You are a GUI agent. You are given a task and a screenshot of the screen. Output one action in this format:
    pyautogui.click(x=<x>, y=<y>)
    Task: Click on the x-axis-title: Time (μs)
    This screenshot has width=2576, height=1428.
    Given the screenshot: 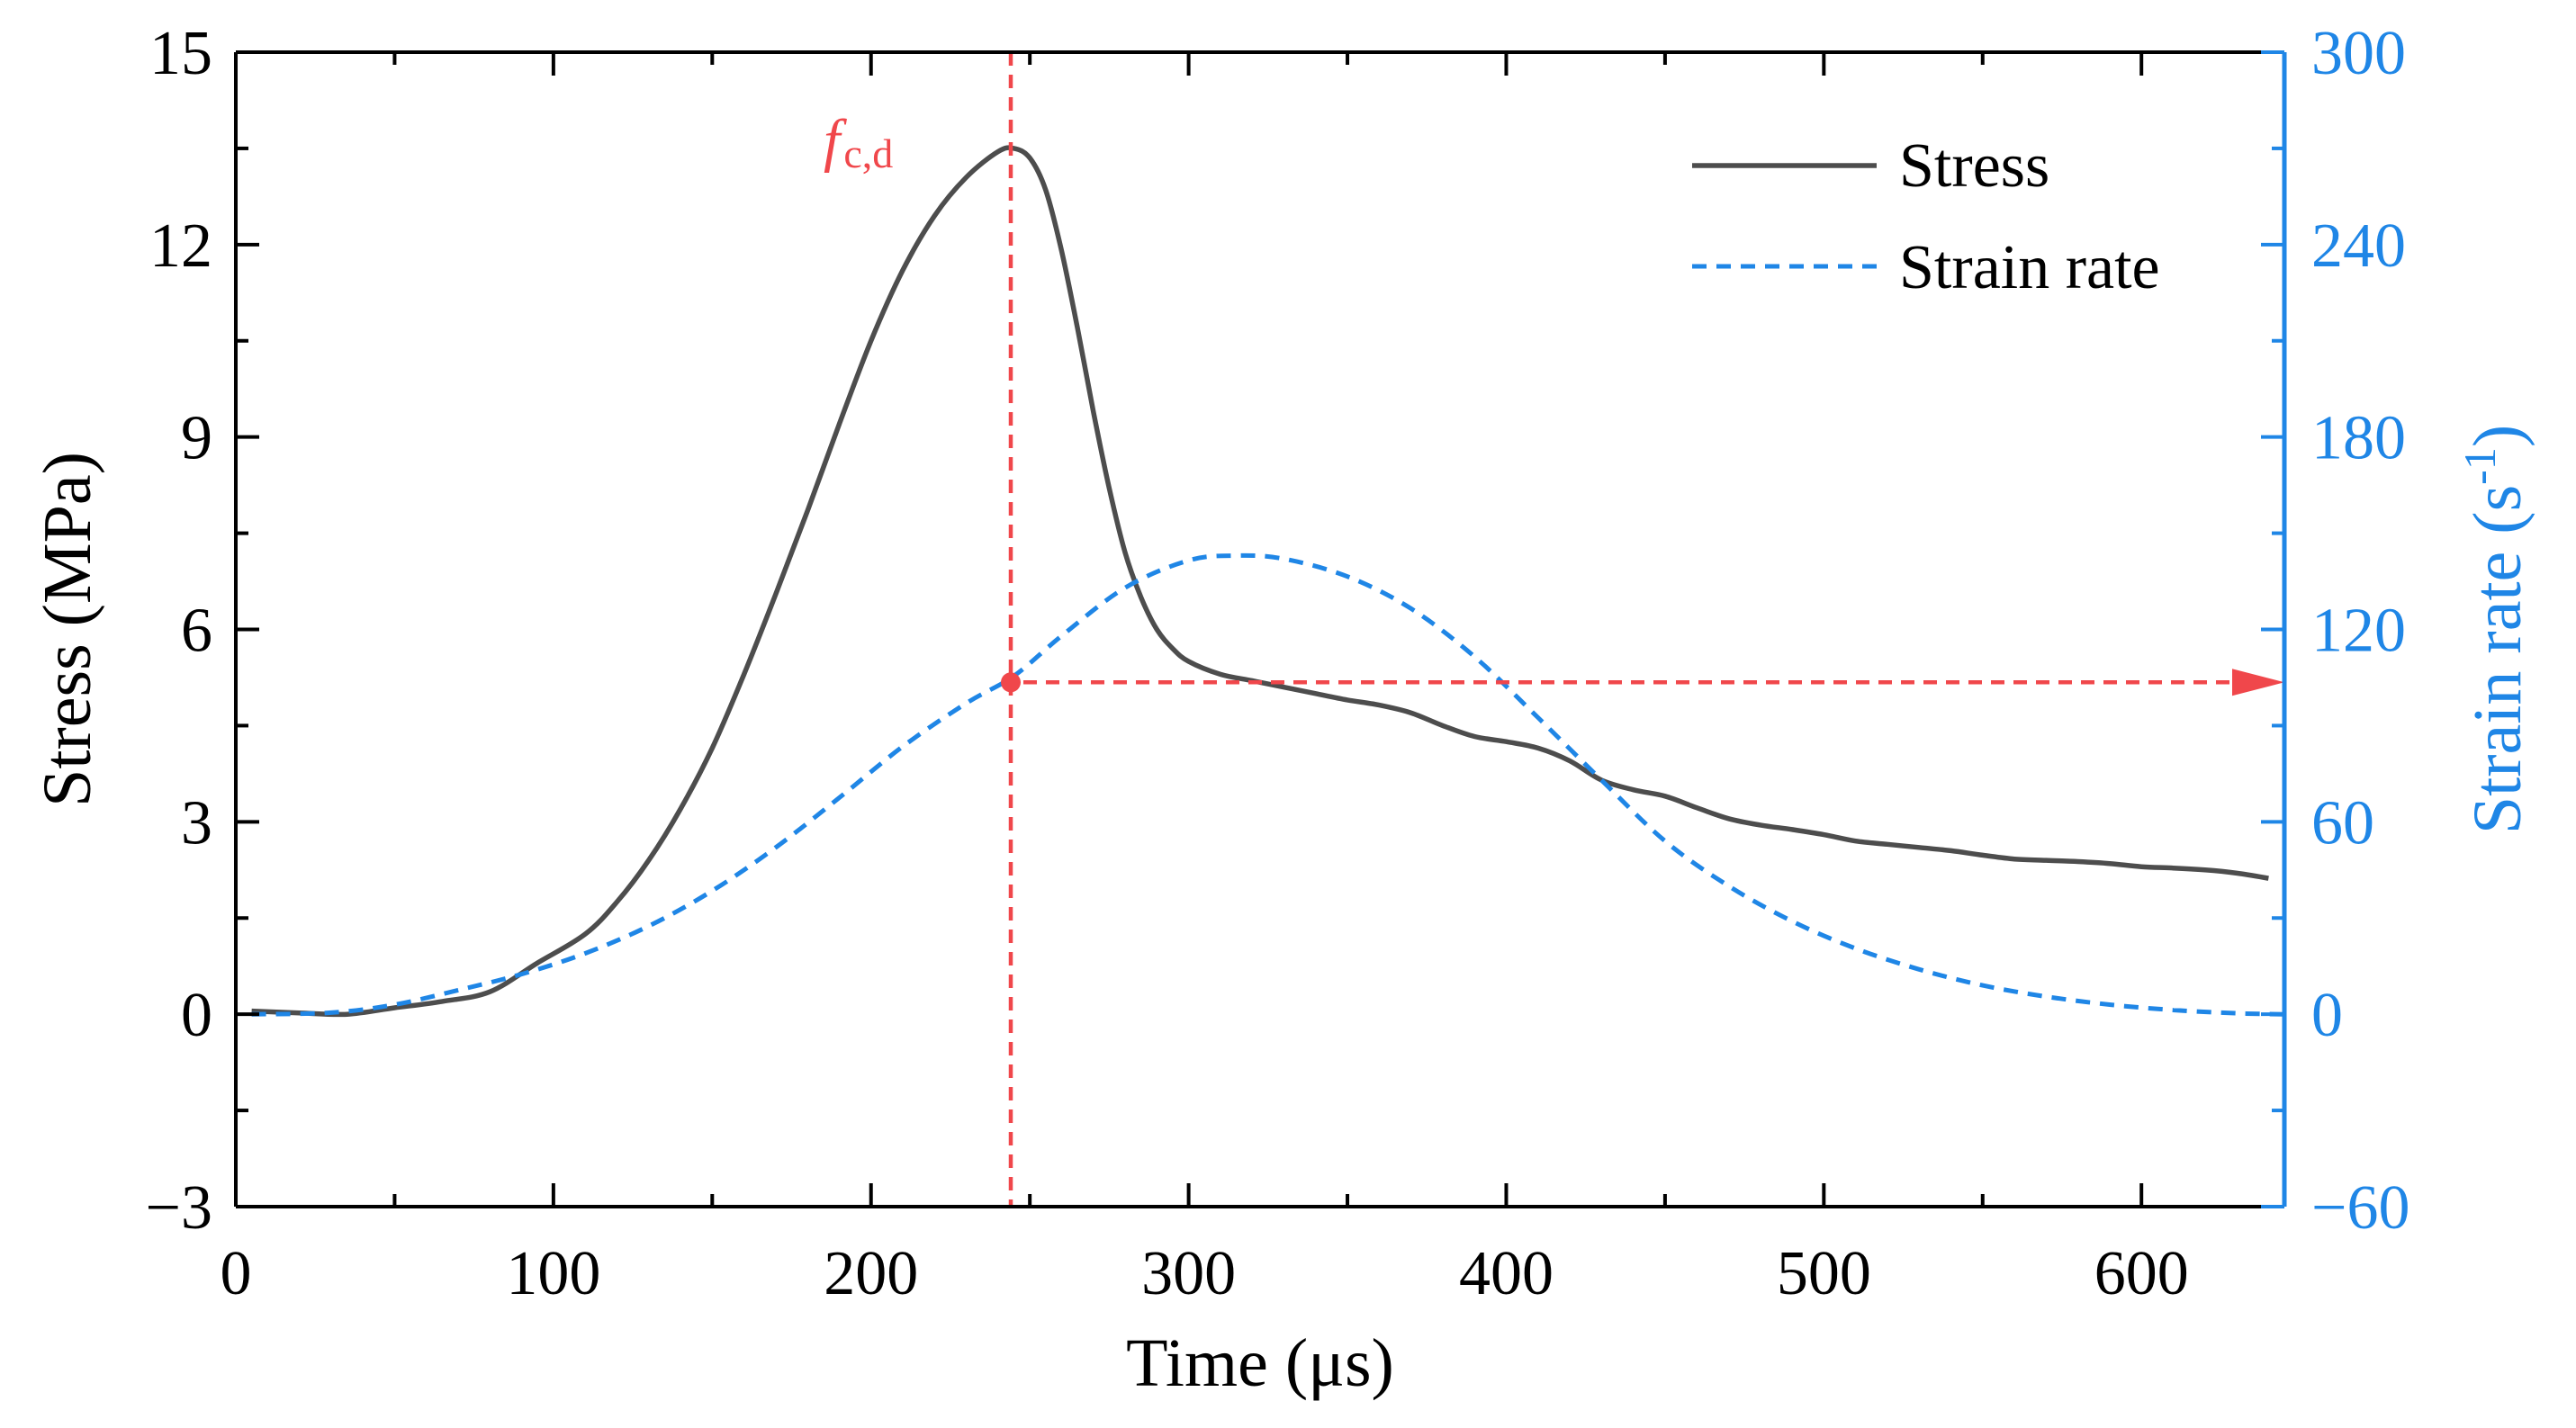 What is the action you would take?
    pyautogui.click(x=1260, y=1363)
    